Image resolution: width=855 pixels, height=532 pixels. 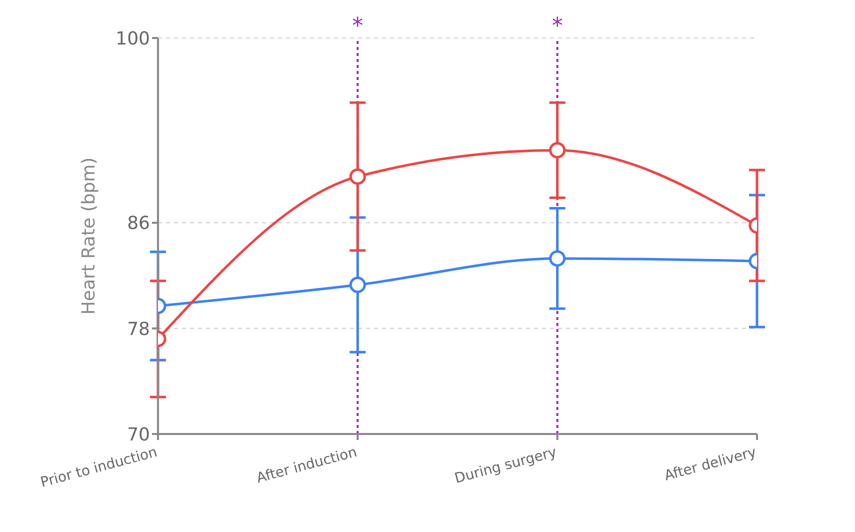 I want to click on y-tick-label: 86, so click(x=138, y=223).